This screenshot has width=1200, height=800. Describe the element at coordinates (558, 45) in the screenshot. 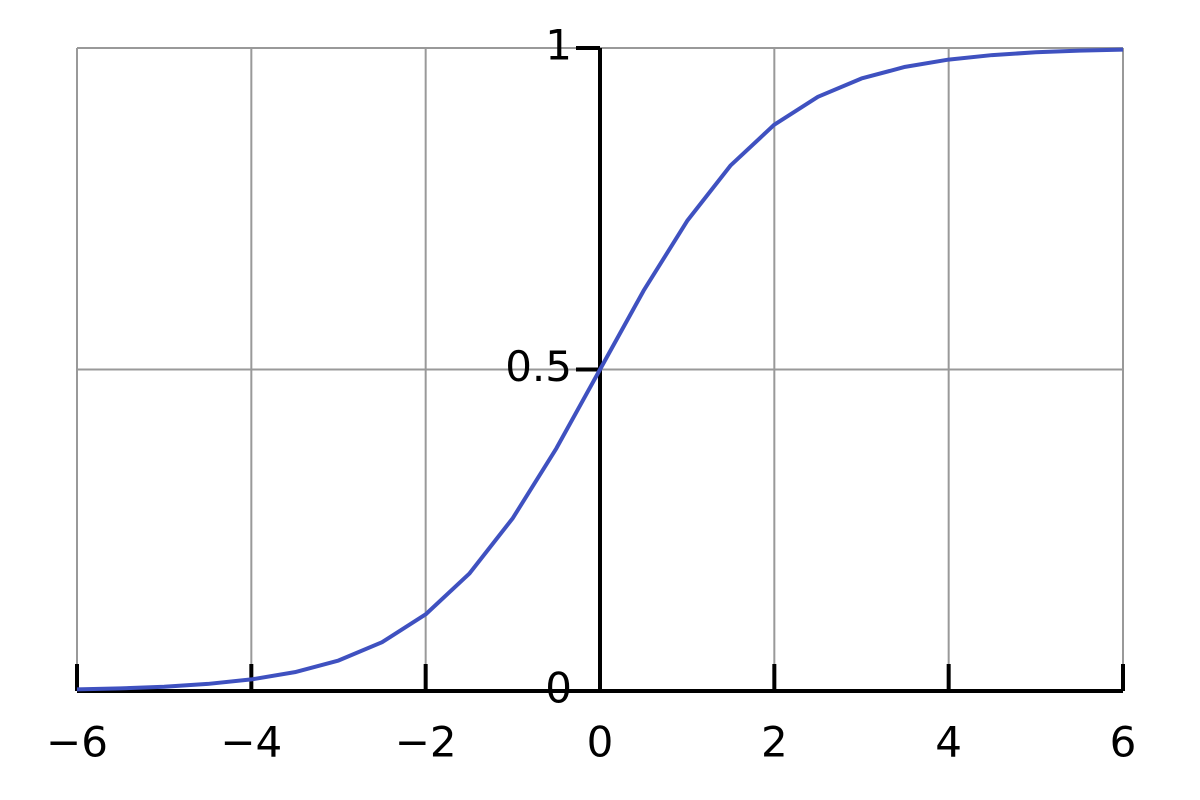

I see `y-tick-label: 1` at that location.